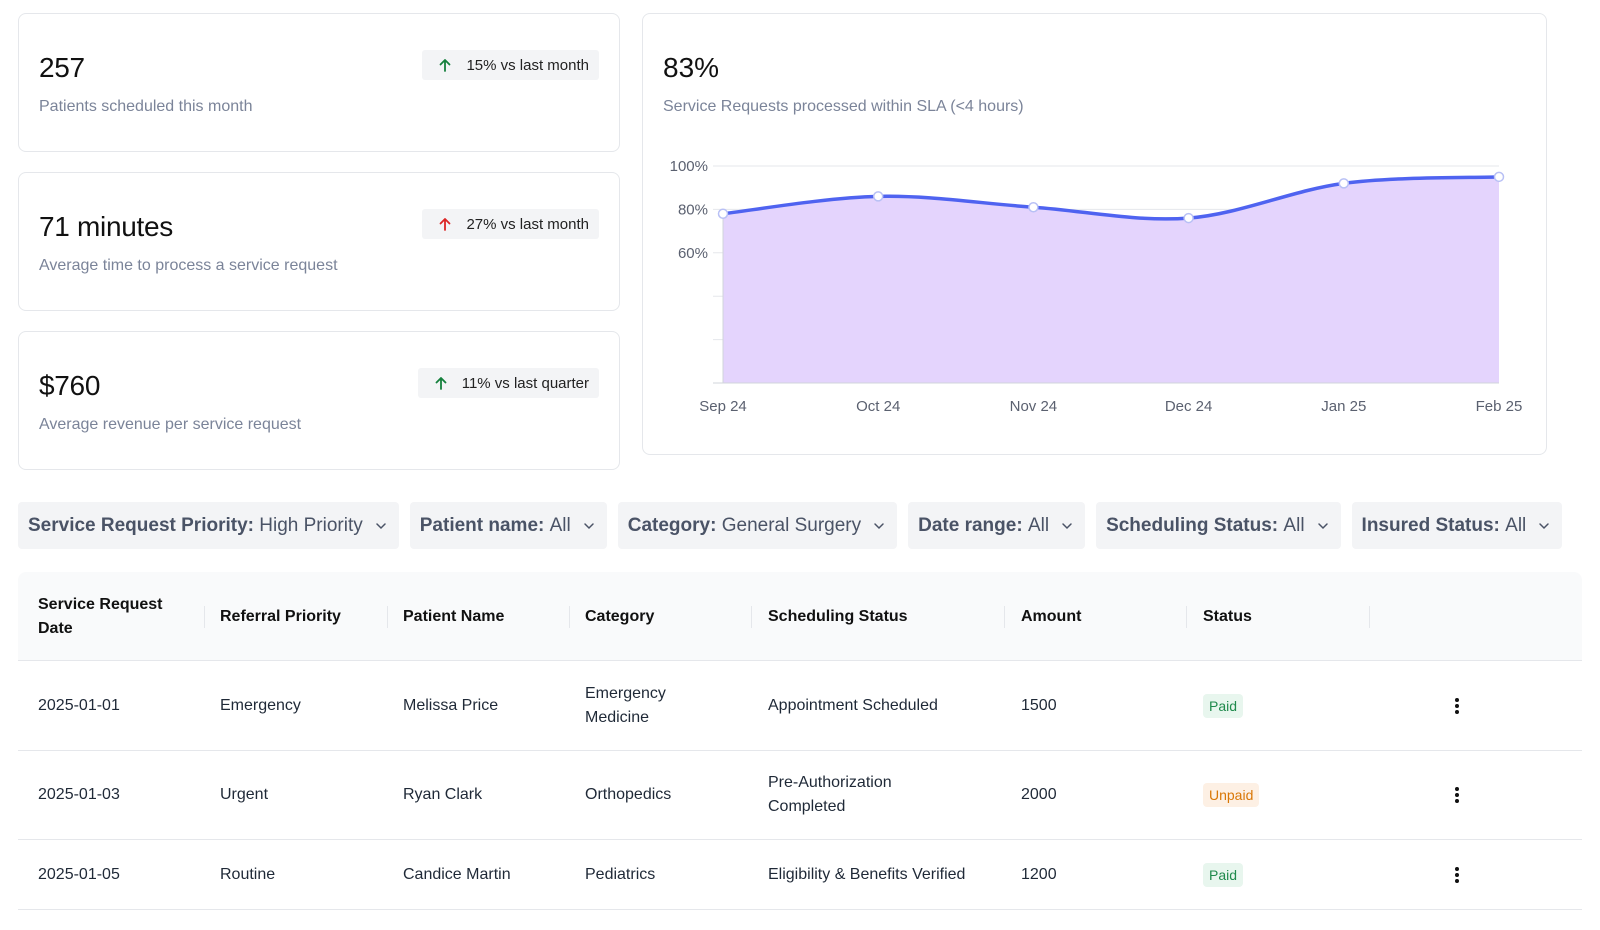 The image size is (1600, 930). I want to click on filter-scheduling-status: Scheduling Status: All, so click(1218, 525).